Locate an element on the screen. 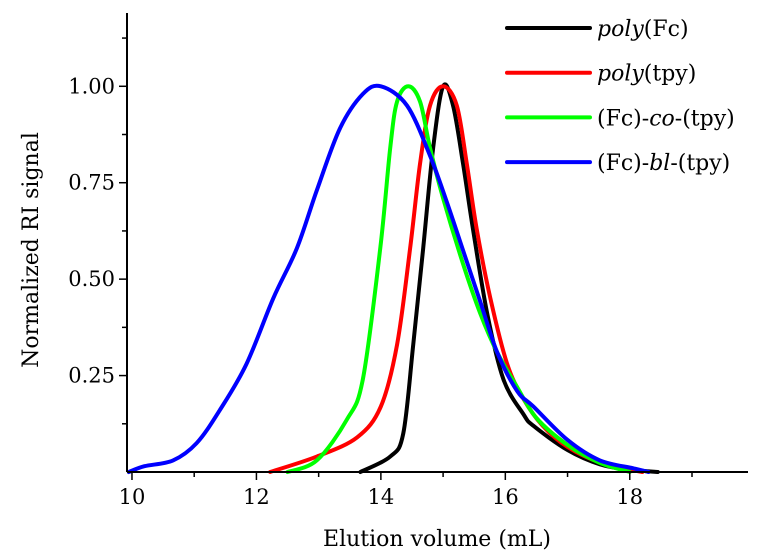 This screenshot has height=558, width=767. x-tick-label: 10 is located at coordinates (132, 497).